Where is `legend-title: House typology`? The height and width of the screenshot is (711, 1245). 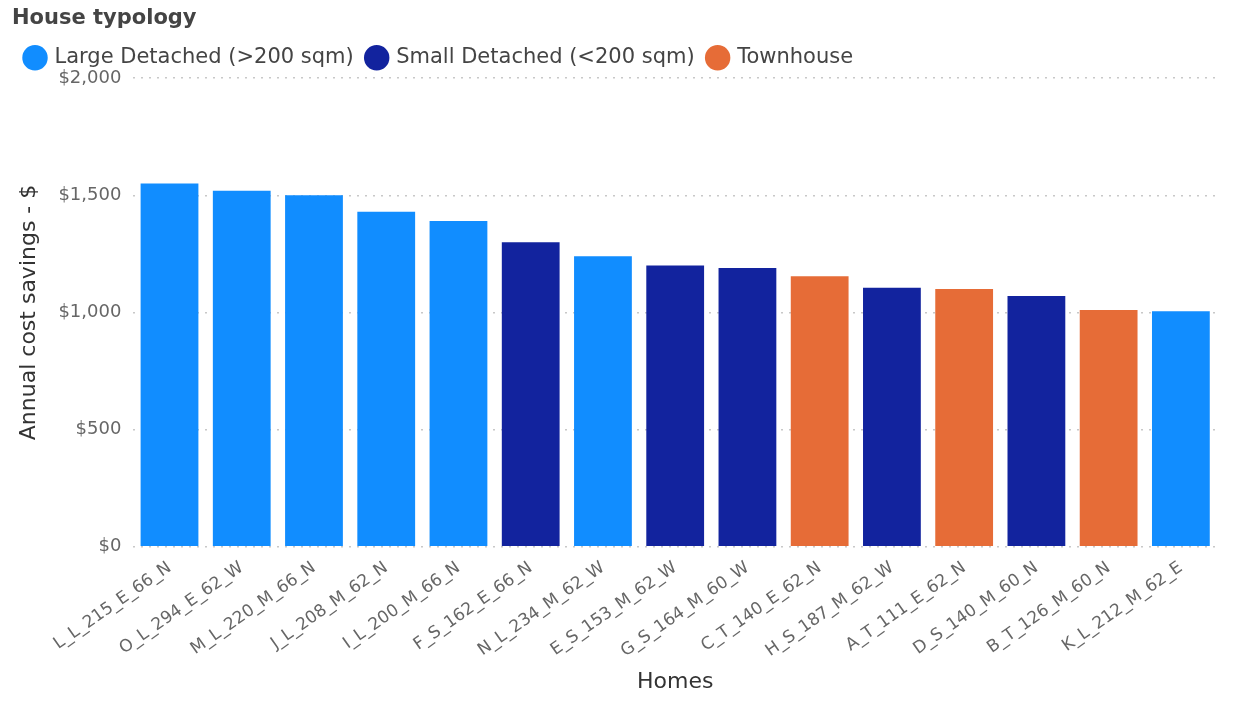
legend-title: House typology is located at coordinates (104, 16).